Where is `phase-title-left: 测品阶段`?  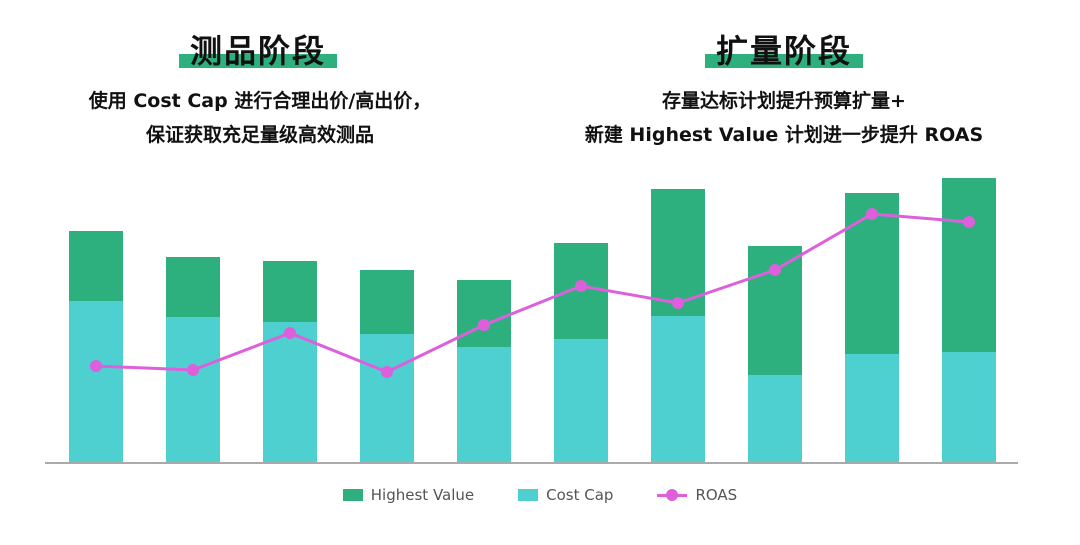 phase-title-left: 测品阶段 is located at coordinates (258, 49).